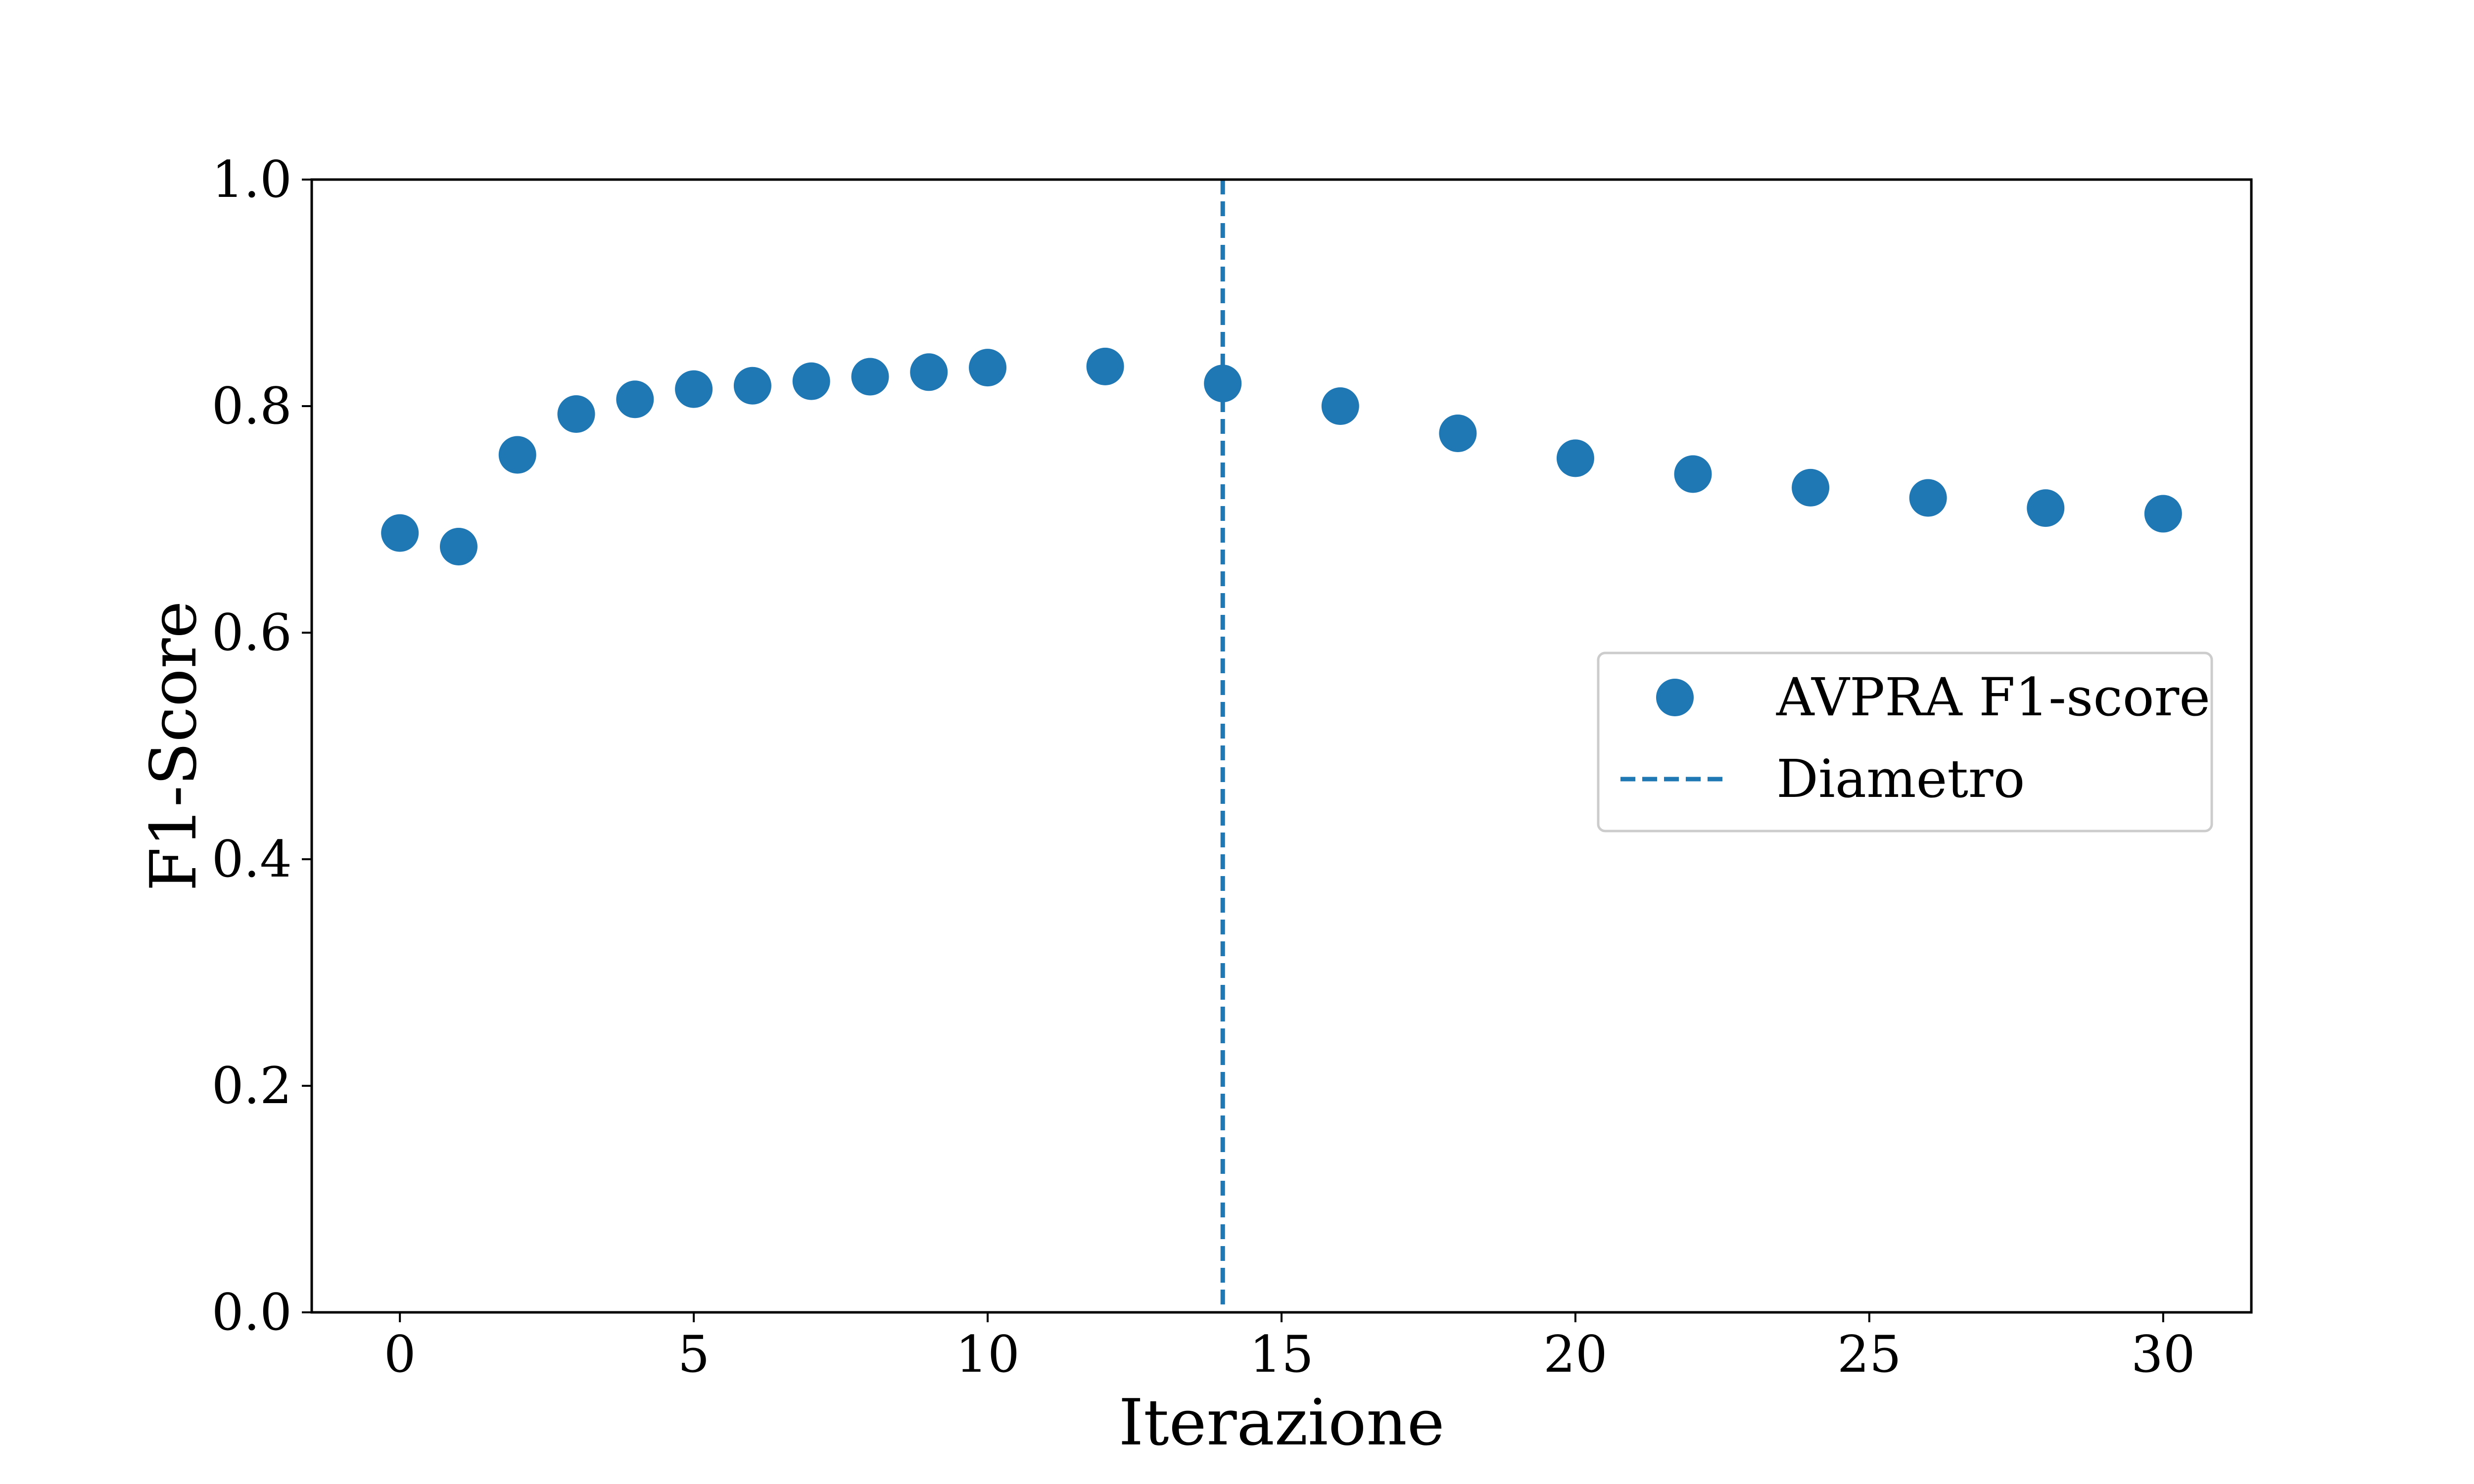 Image resolution: width=2474 pixels, height=1484 pixels. I want to click on legend-marker-avpra, so click(1675, 697).